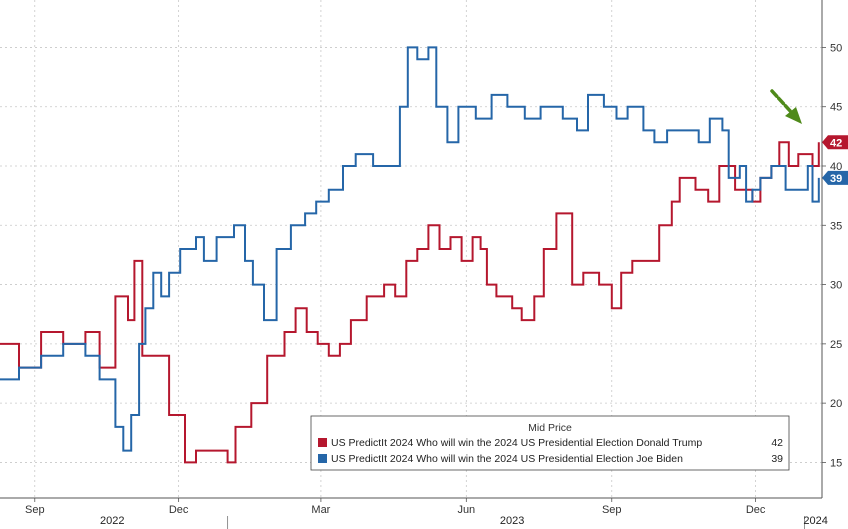 Image resolution: width=848 pixels, height=529 pixels. I want to click on legend-title: Mid Price, so click(550, 428).